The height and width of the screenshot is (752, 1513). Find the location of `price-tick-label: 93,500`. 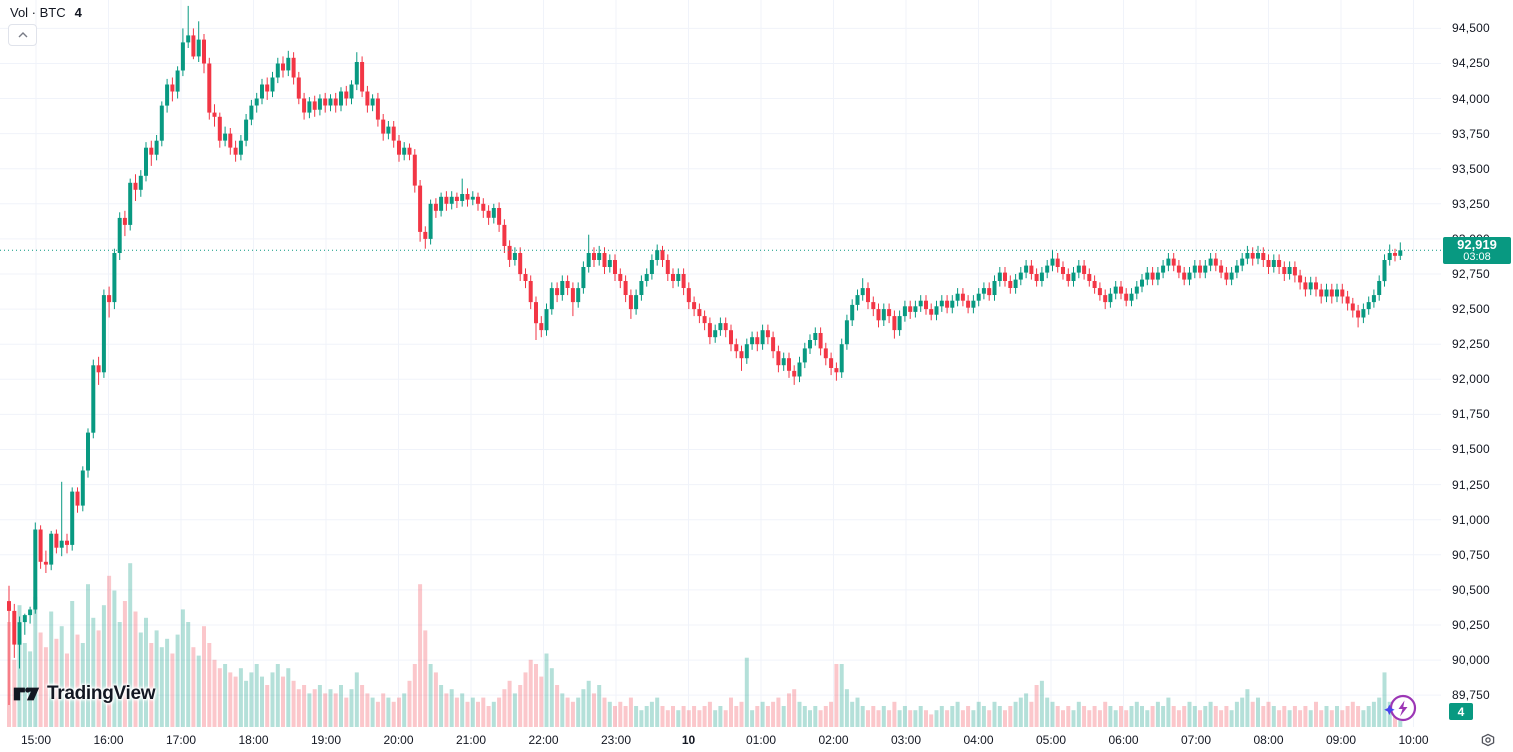

price-tick-label: 93,500 is located at coordinates (1471, 169).